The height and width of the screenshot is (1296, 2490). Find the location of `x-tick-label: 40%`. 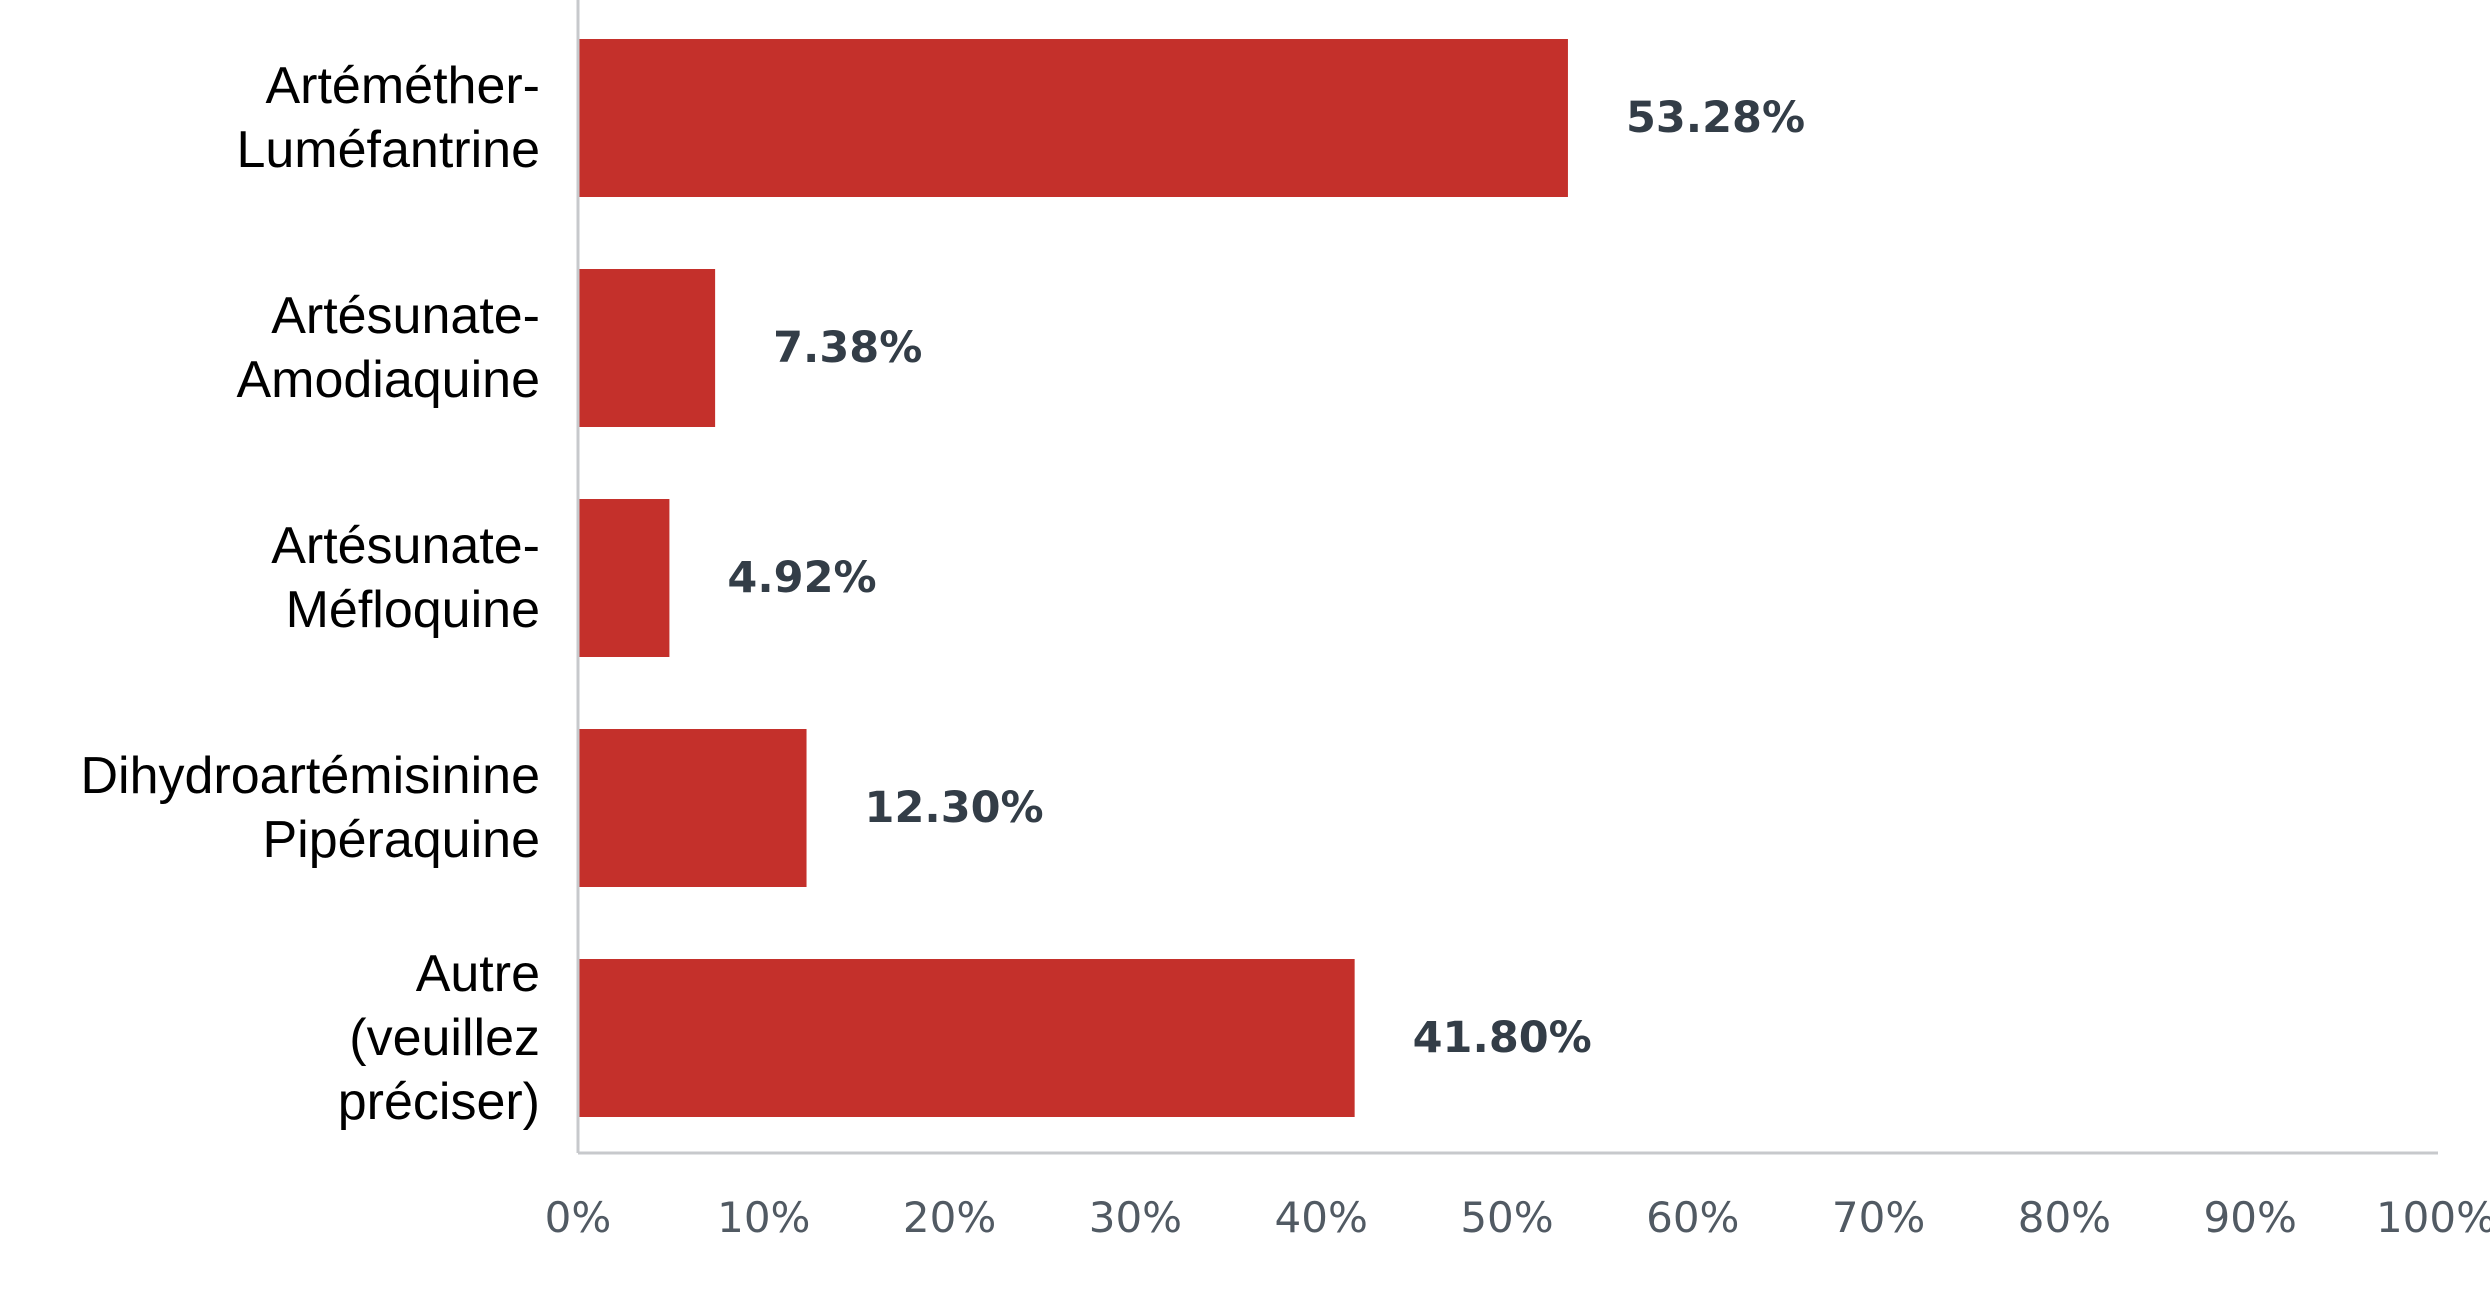

x-tick-label: 40% is located at coordinates (1321, 1217).